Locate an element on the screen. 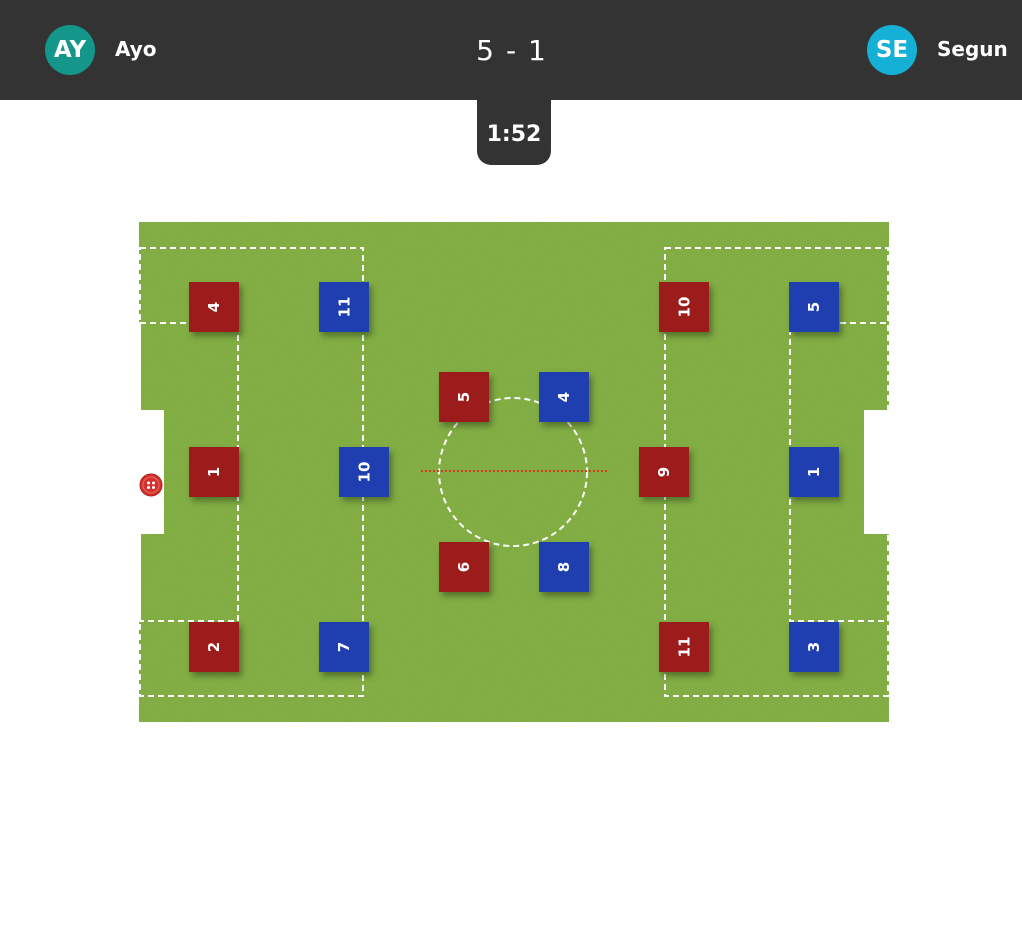 The image size is (1022, 940). player-number: 9 is located at coordinates (664, 472).